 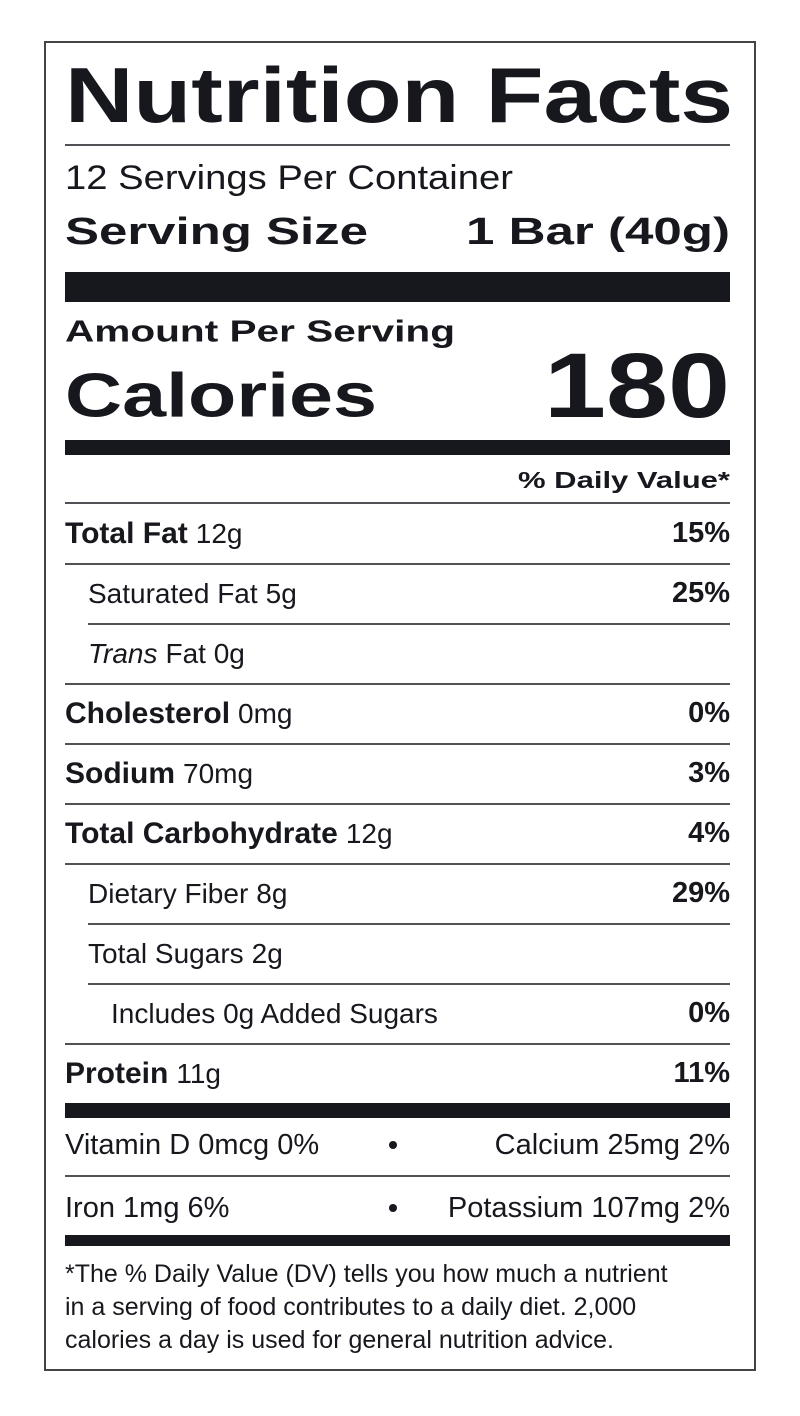 I want to click on nutrient-row: Dietary Fiber 8g, so click(x=187, y=893).